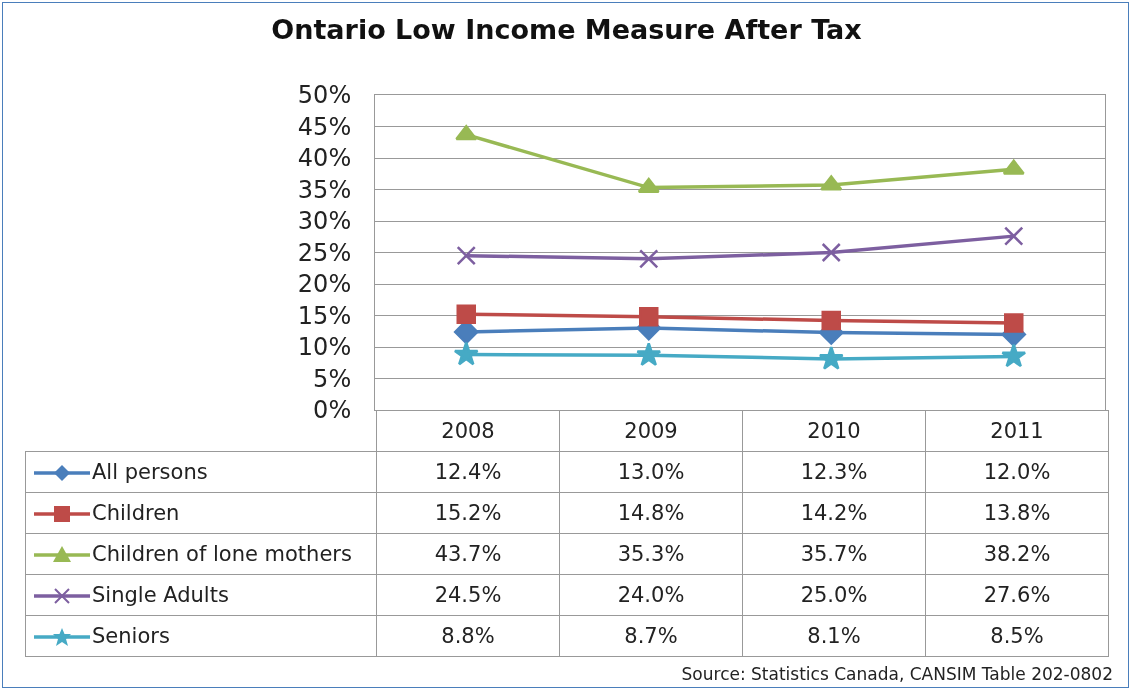 Image resolution: width=1133 pixels, height=692 pixels. Describe the element at coordinates (1017, 513) in the screenshot. I see `data-label: 13.8%` at that location.